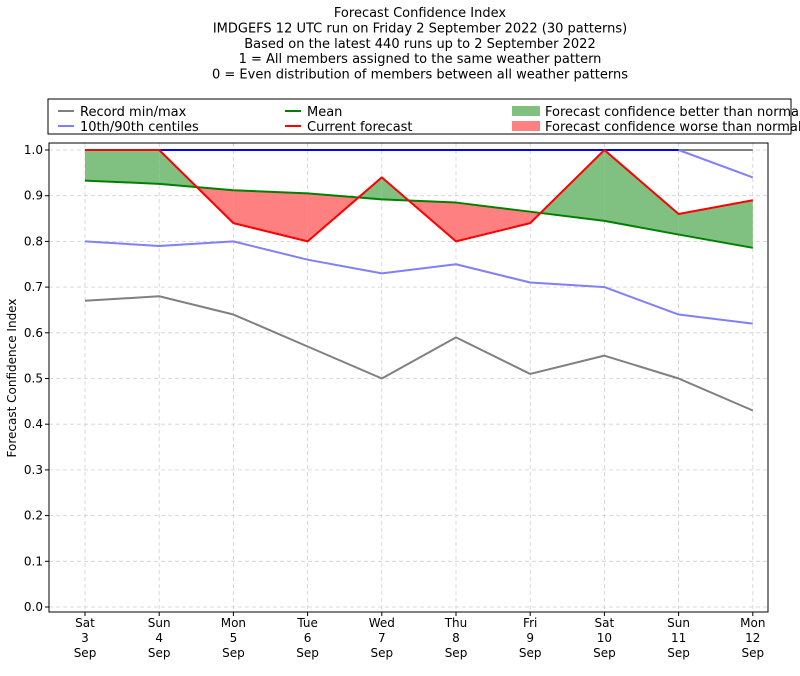 This screenshot has width=800, height=676. I want to click on x-tick-label-0-1: 3, so click(85, 638).